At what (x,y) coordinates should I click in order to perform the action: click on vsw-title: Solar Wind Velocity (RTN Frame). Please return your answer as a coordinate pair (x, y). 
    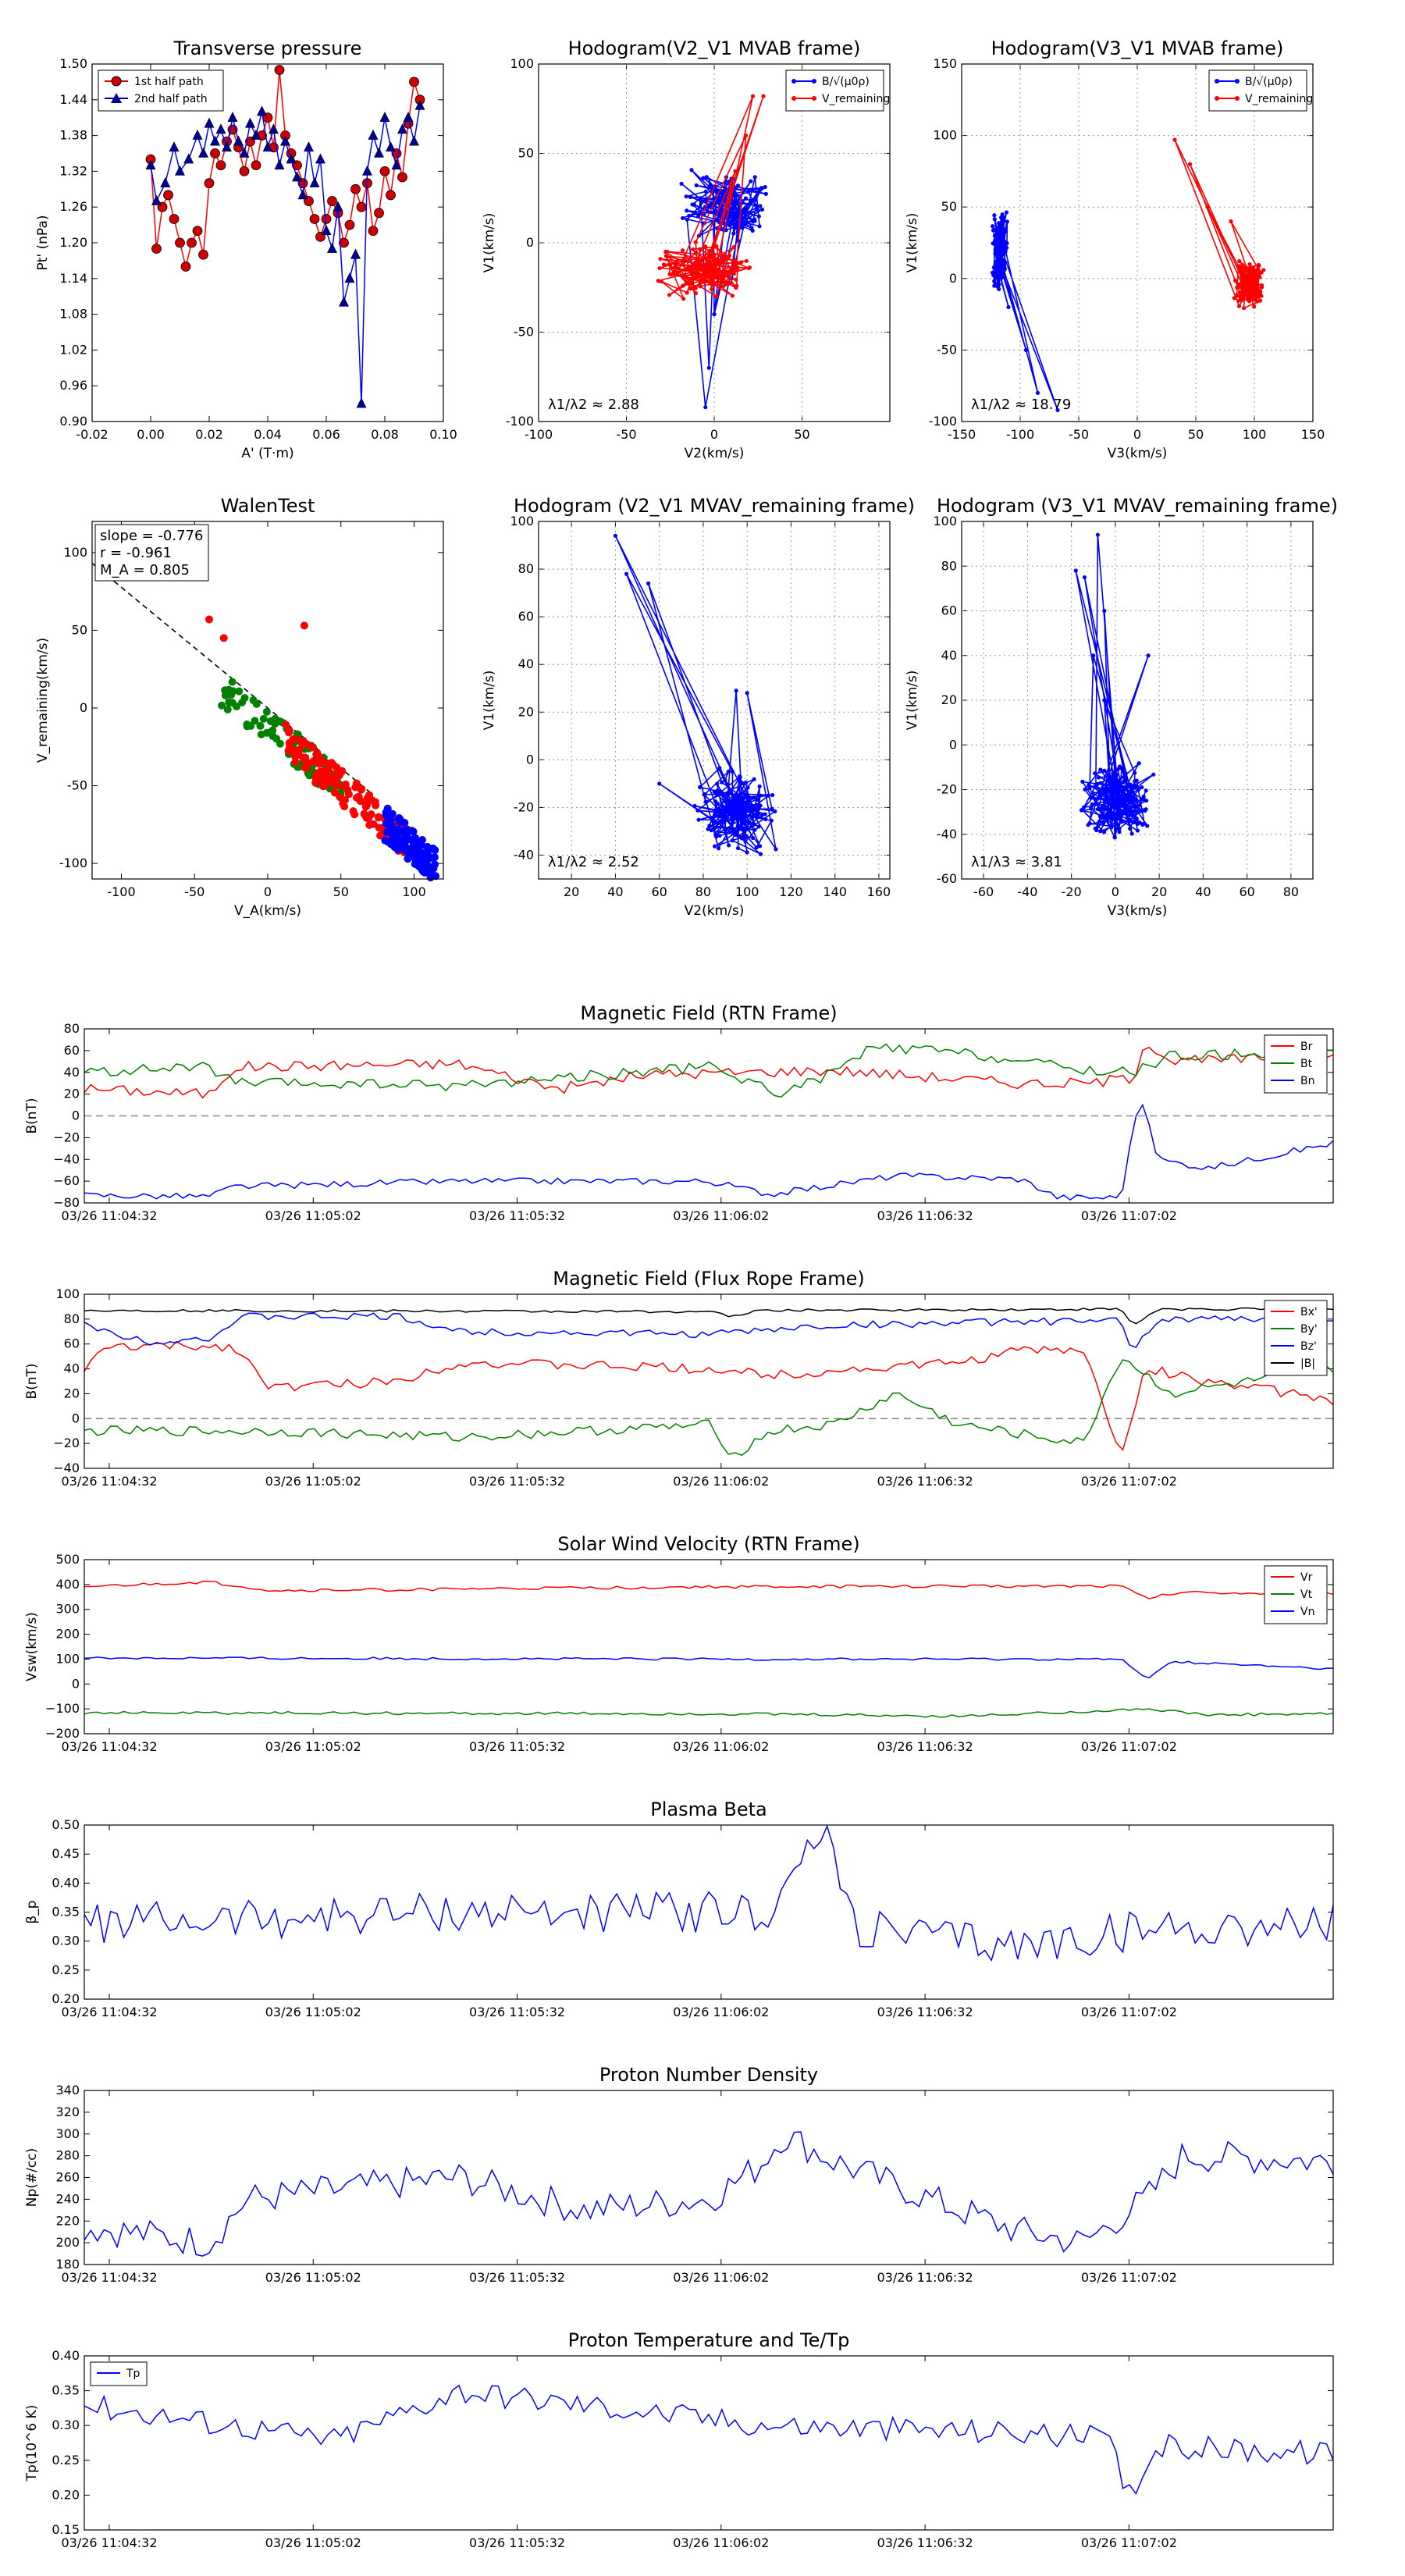
    Looking at the image, I should click on (708, 1544).